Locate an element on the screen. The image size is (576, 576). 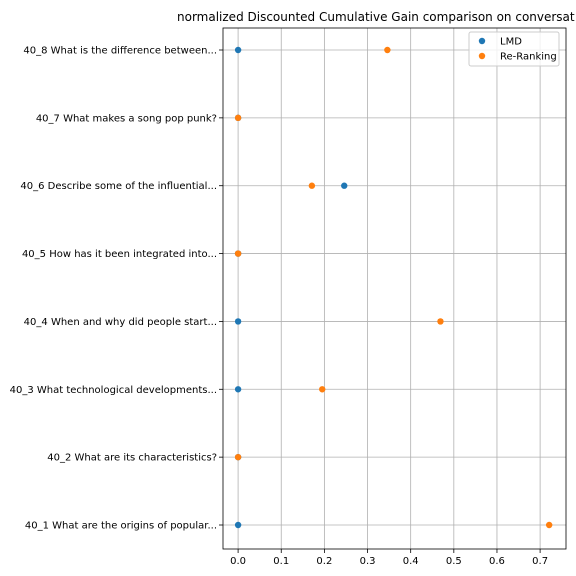
x-tick-label: 0.0 is located at coordinates (238, 561).